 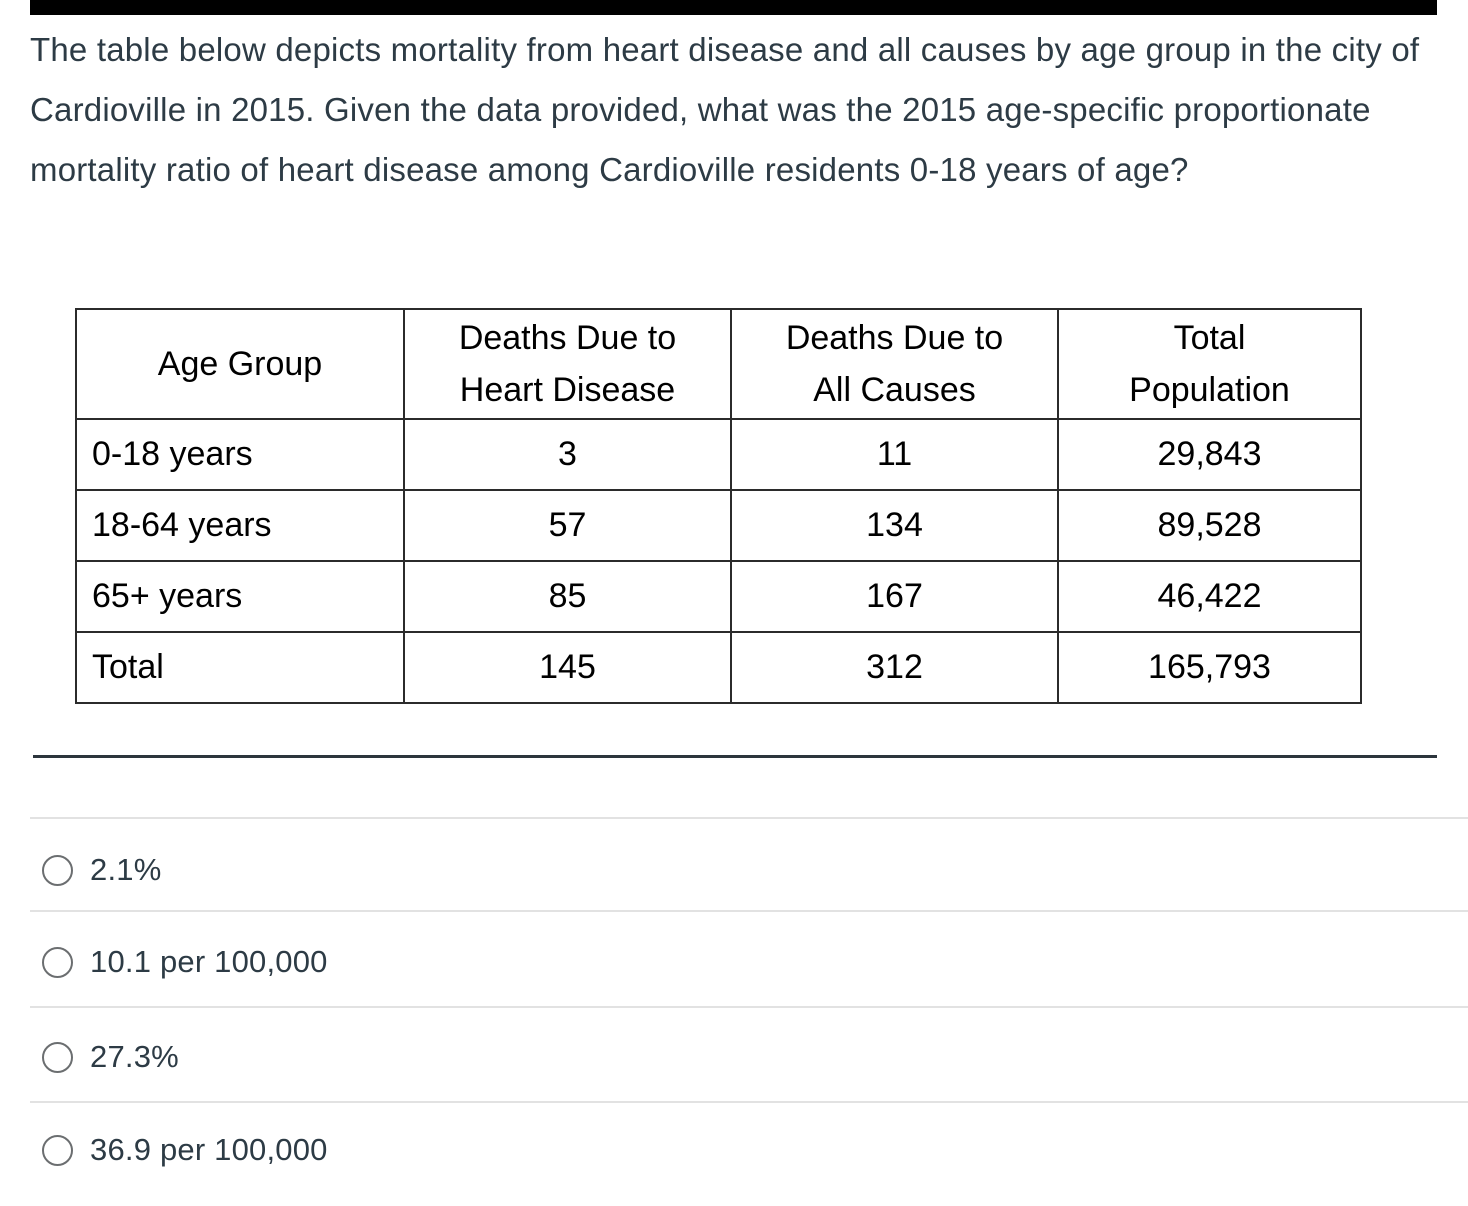 I want to click on cell-total-population: 89,528, so click(x=1209, y=525).